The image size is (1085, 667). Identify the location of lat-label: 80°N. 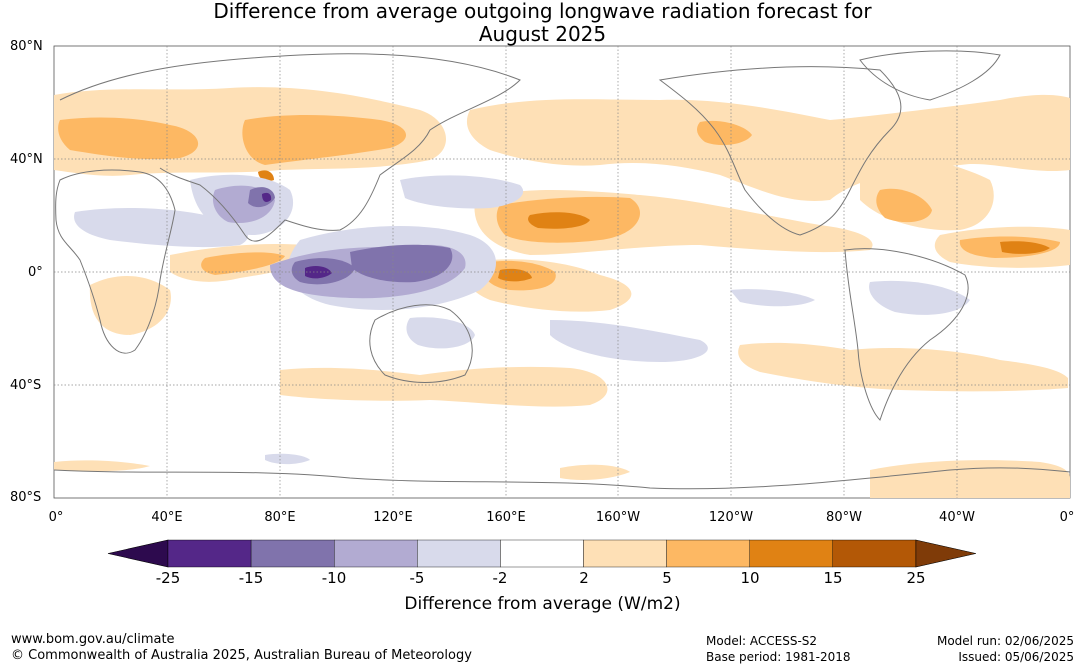
(26, 46).